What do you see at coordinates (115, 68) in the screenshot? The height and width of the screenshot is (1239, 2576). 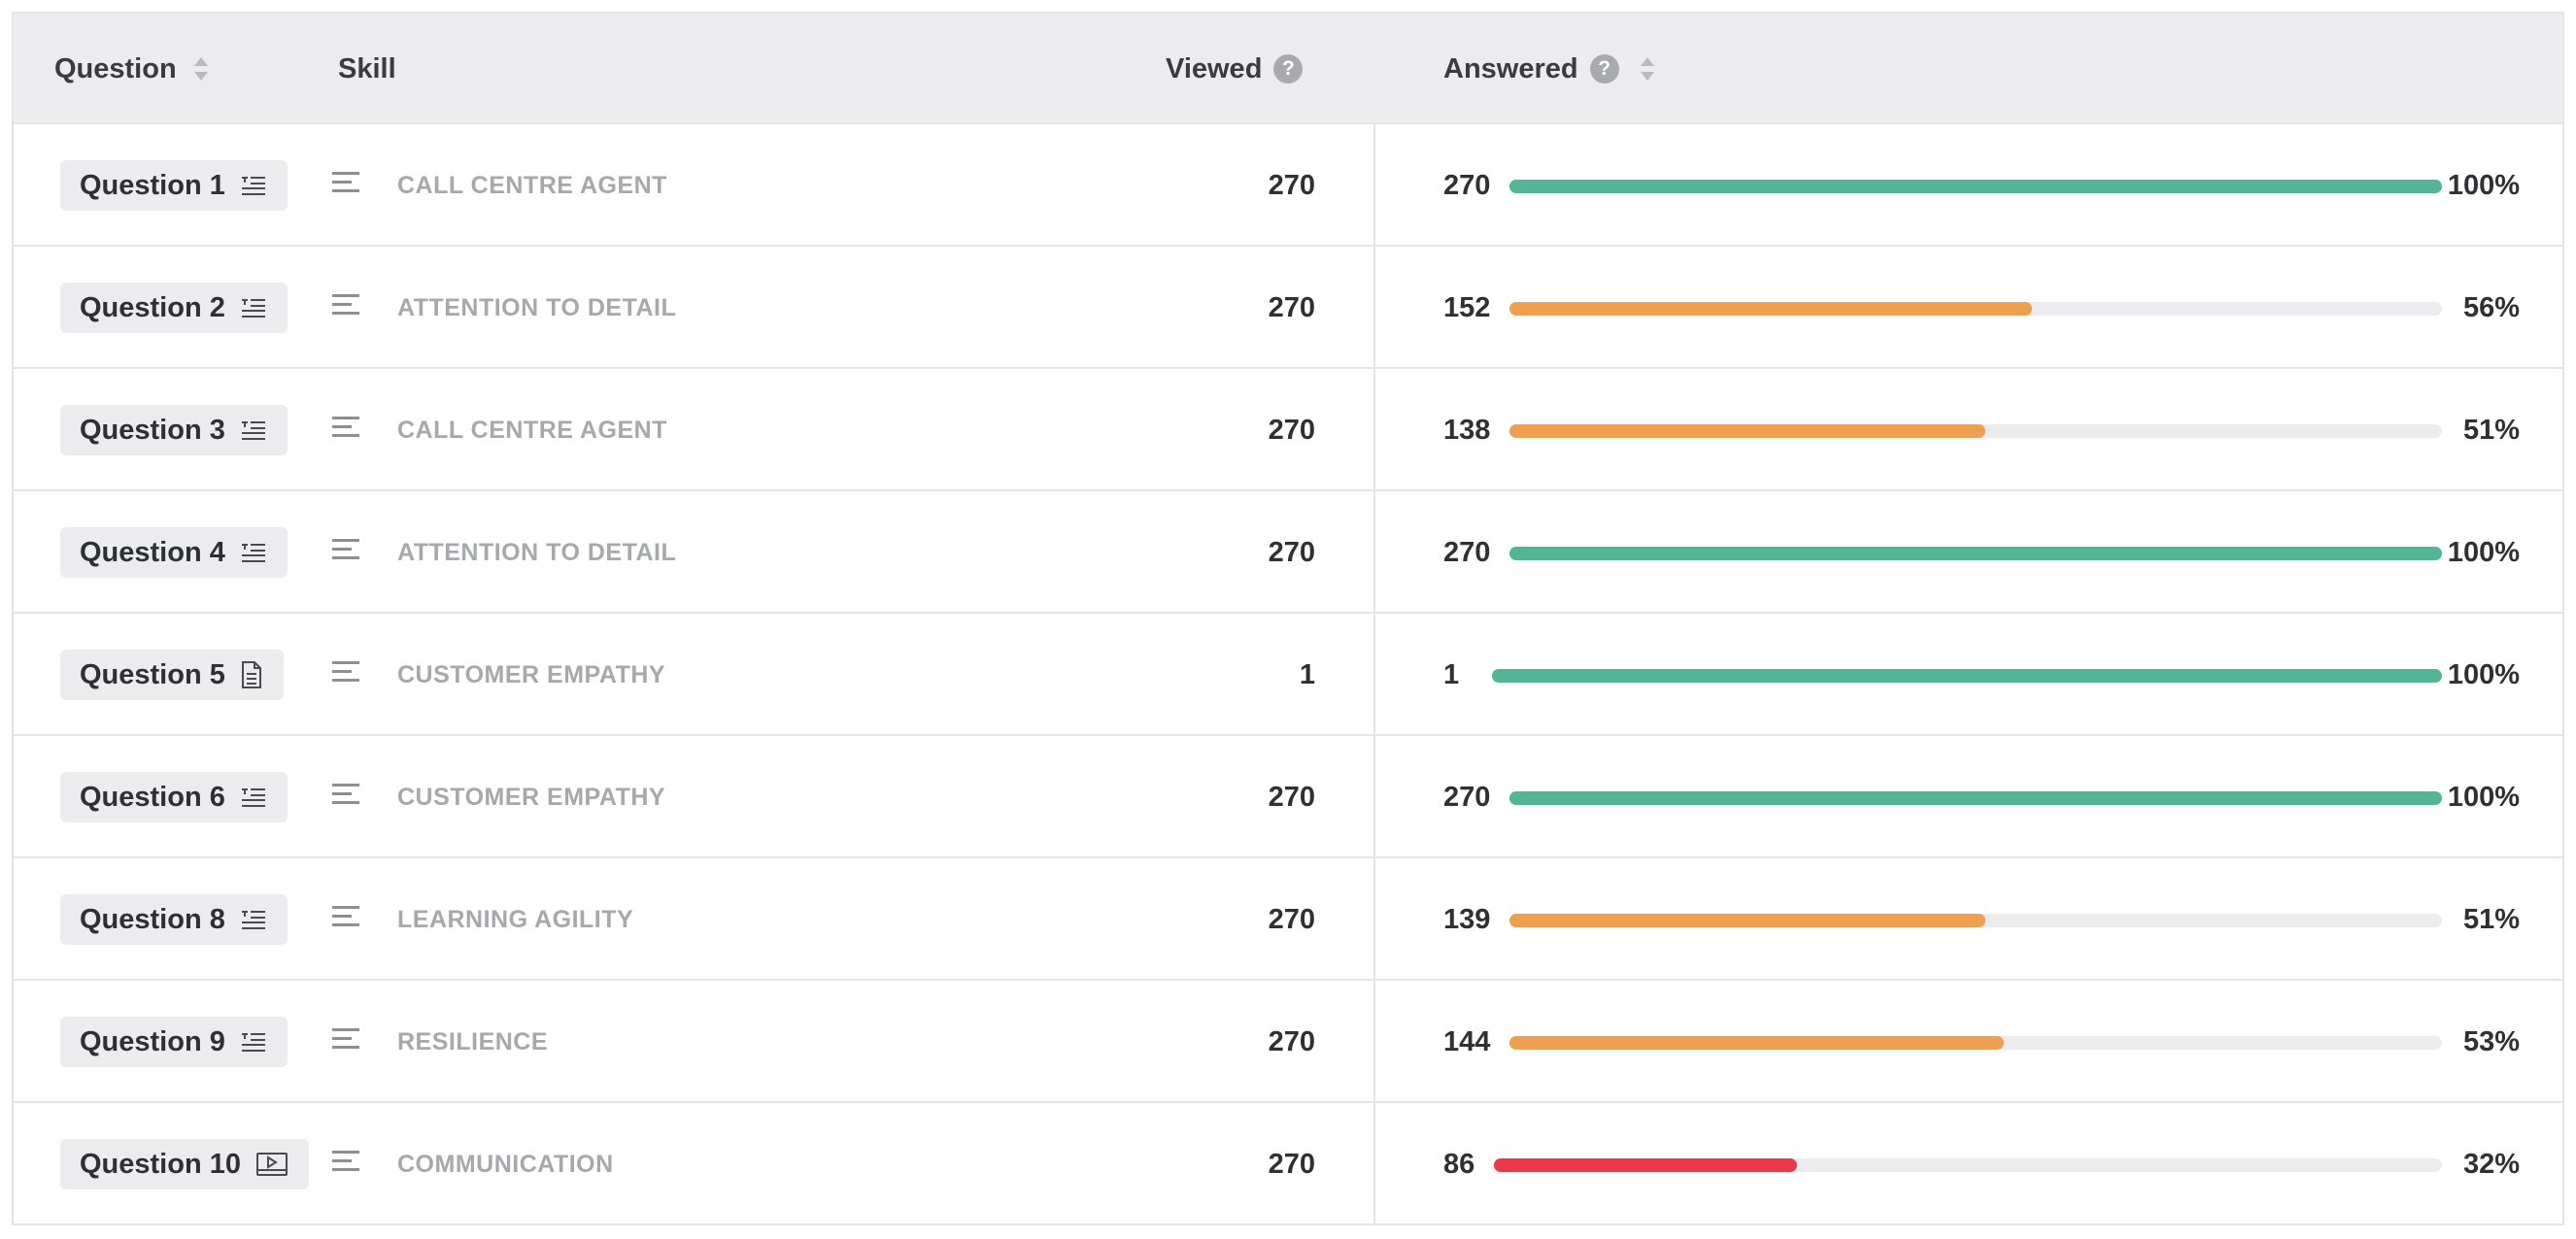 I see `question-header-label: Question` at bounding box center [115, 68].